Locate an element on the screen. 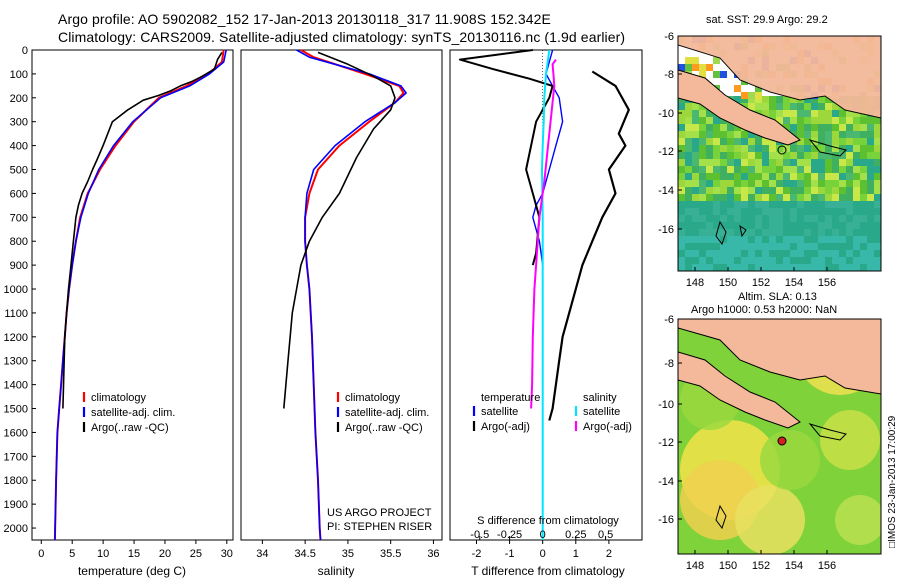 The width and height of the screenshot is (900, 580). map-lon-label: 148 is located at coordinates (695, 283).